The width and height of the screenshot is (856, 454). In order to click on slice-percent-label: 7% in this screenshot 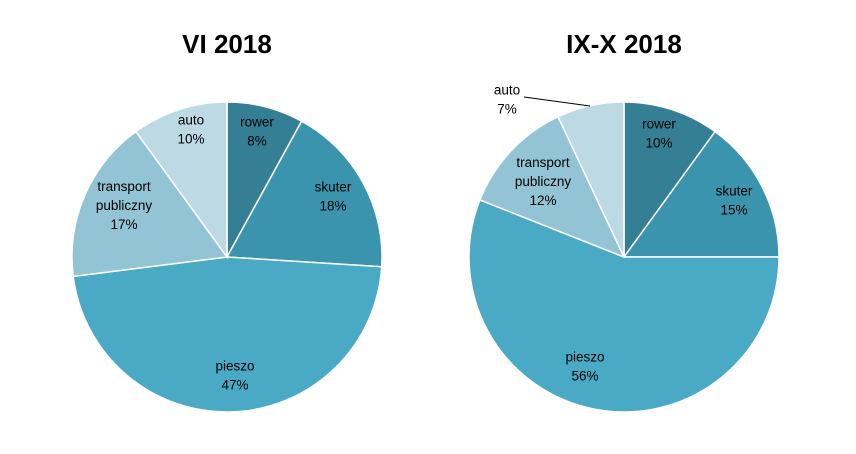, I will do `click(507, 109)`.